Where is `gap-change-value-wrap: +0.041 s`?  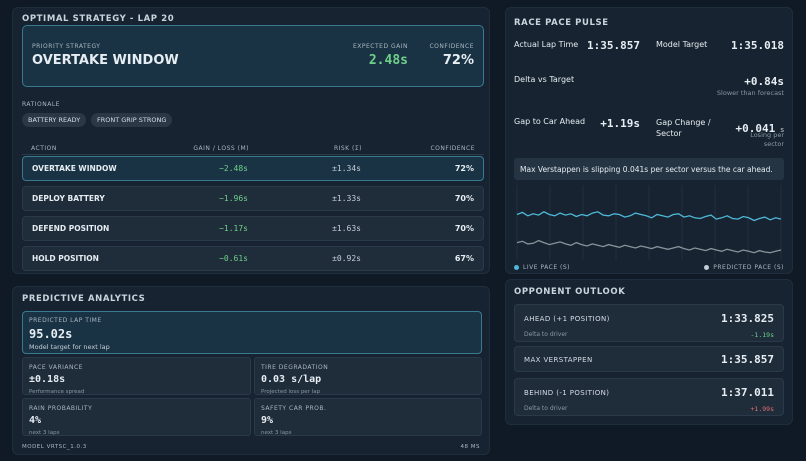
gap-change-value-wrap: +0.041 s is located at coordinates (760, 126).